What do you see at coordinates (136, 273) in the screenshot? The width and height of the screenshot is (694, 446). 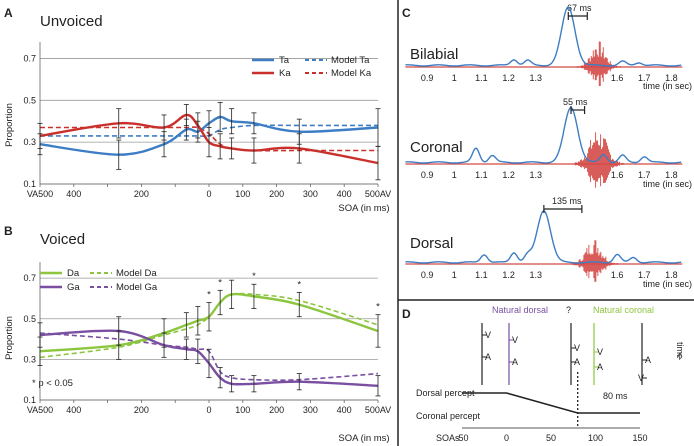 I see `legend-model-da-label: Model Da` at bounding box center [136, 273].